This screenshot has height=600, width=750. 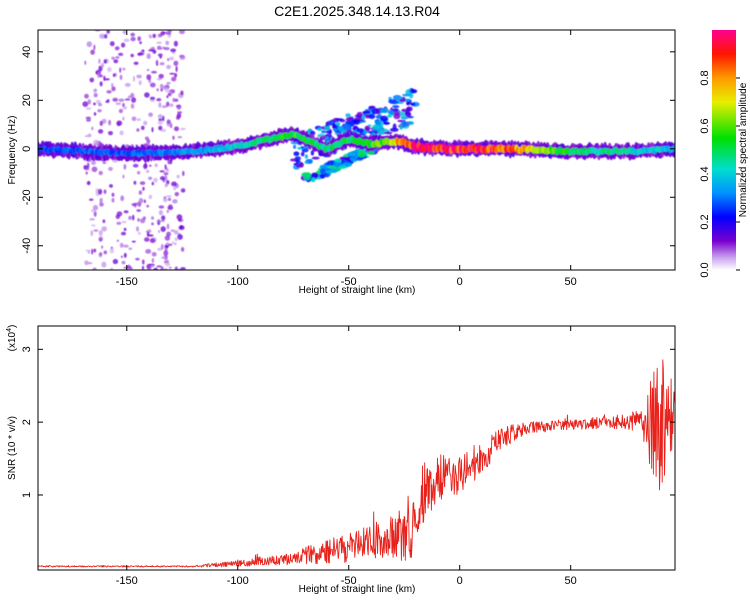 What do you see at coordinates (12, 448) in the screenshot?
I see `snr-y-axis-label: SNR (10 * v/v)` at bounding box center [12, 448].